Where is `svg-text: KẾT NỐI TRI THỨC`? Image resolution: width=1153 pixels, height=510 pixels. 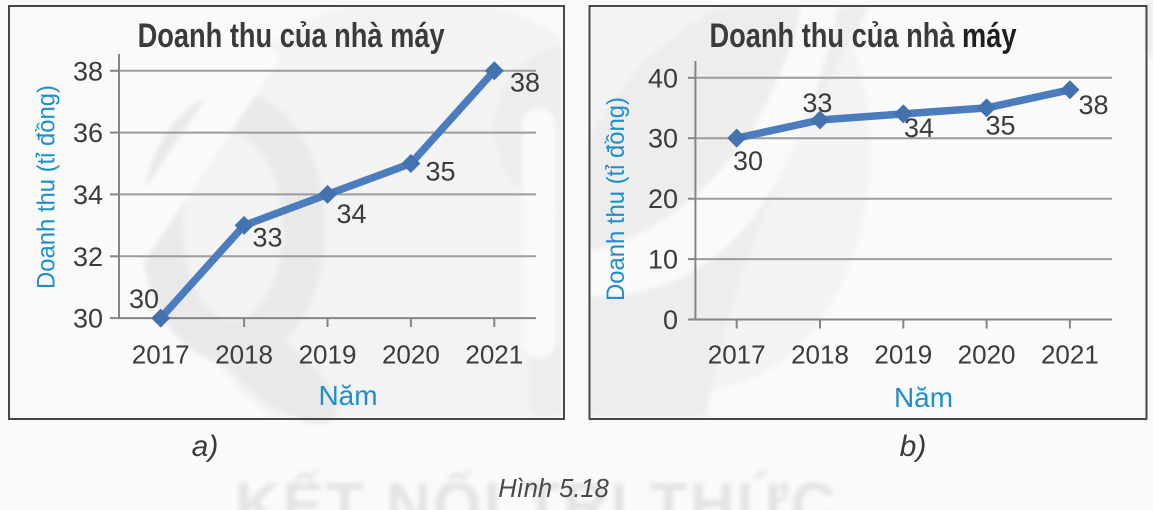
svg-text: KẾT NỐI TRI THỨC is located at coordinates (536, 490).